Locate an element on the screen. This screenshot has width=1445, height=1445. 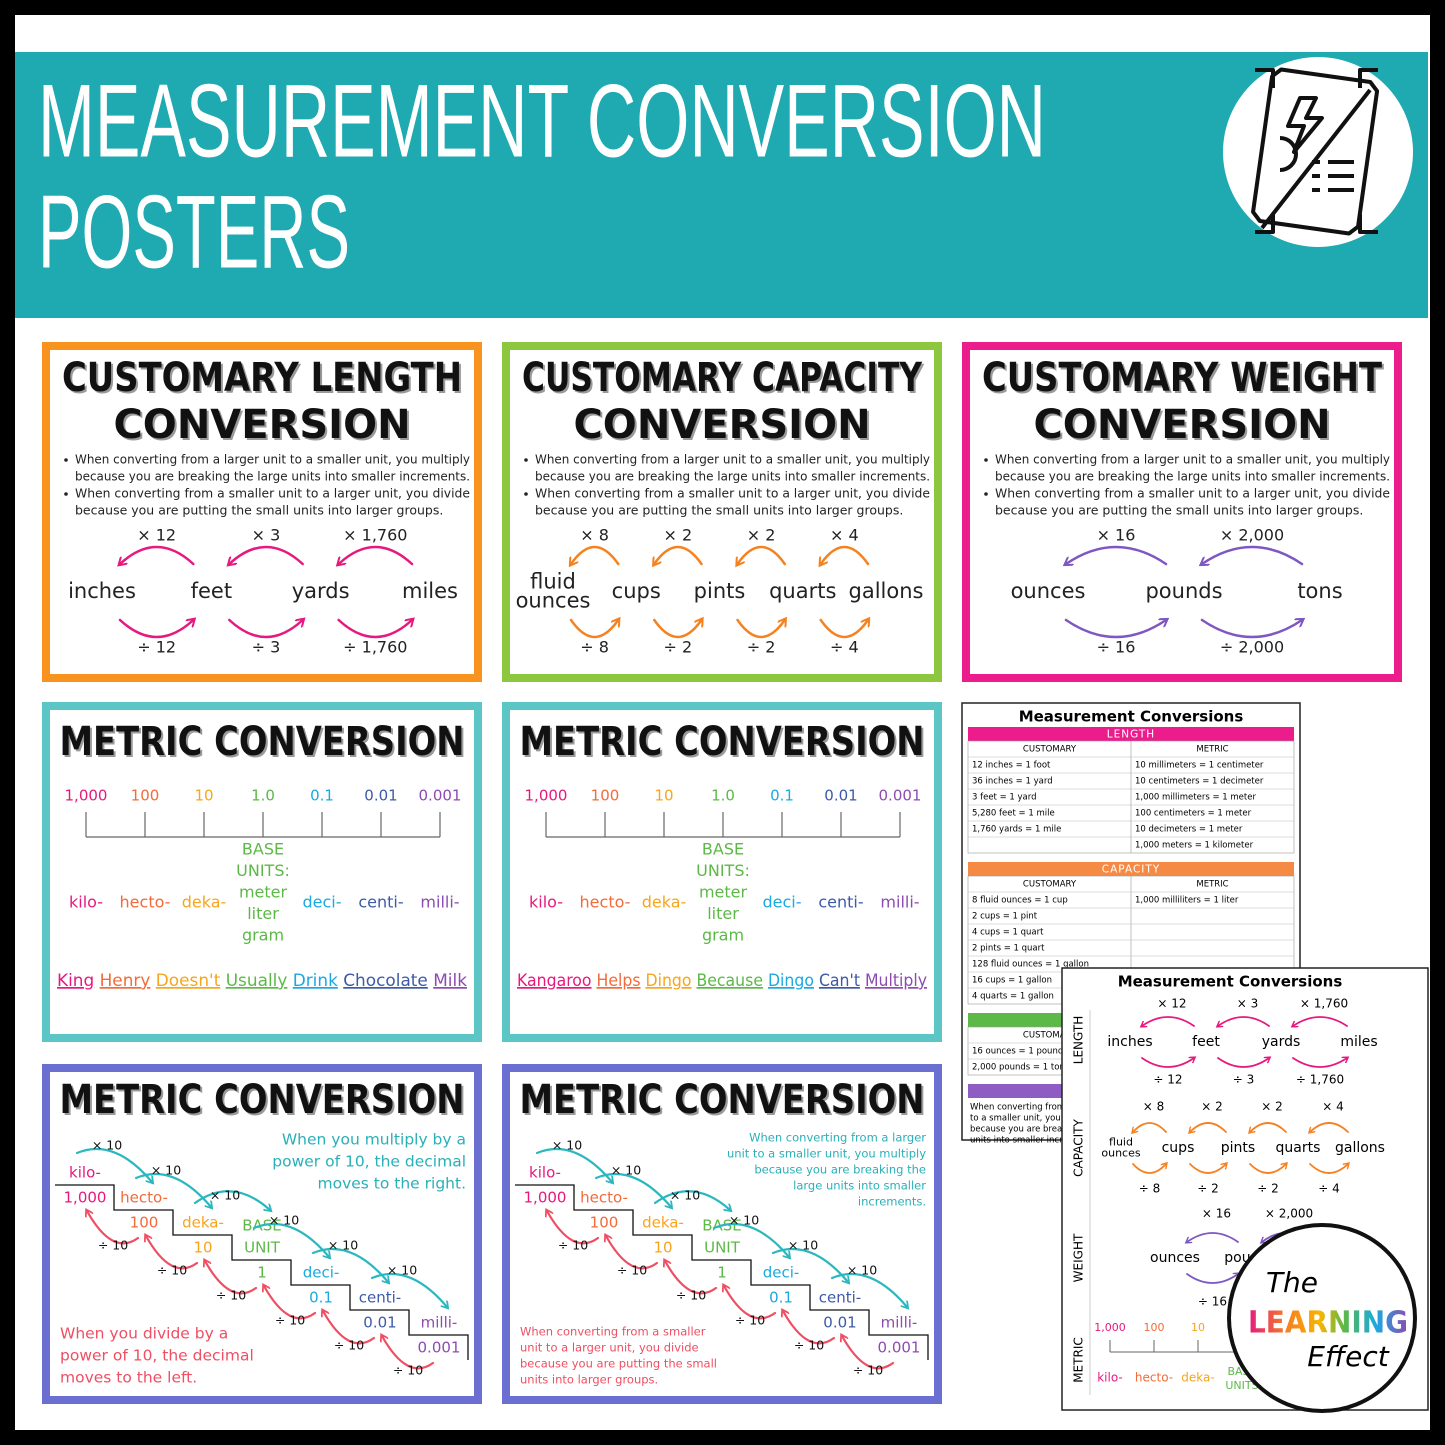
logo-badge is located at coordinates (1322, 1318).